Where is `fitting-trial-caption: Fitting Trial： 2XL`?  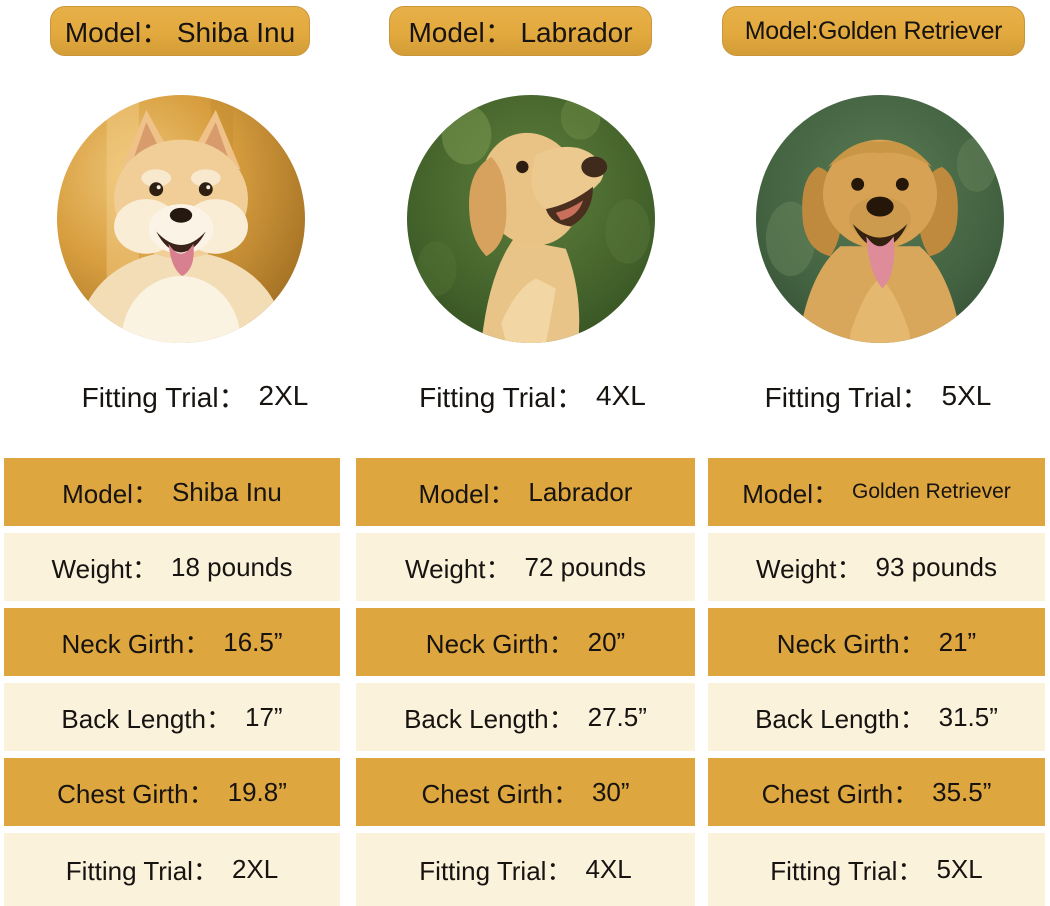
fitting-trial-caption: Fitting Trial： 2XL is located at coordinates (195, 396).